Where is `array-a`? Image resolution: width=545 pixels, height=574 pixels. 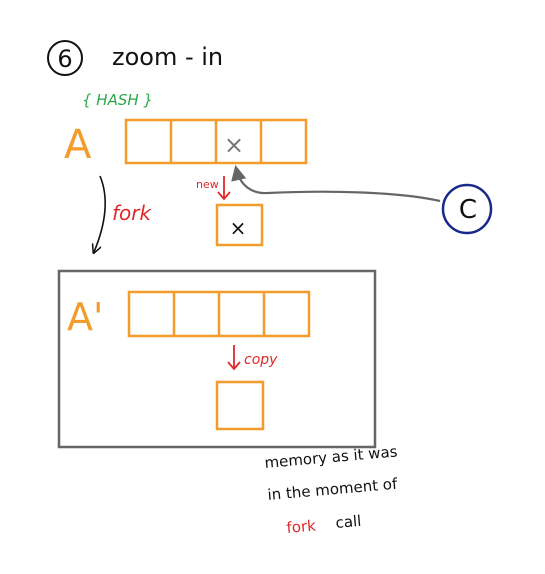
array-a is located at coordinates (216, 141).